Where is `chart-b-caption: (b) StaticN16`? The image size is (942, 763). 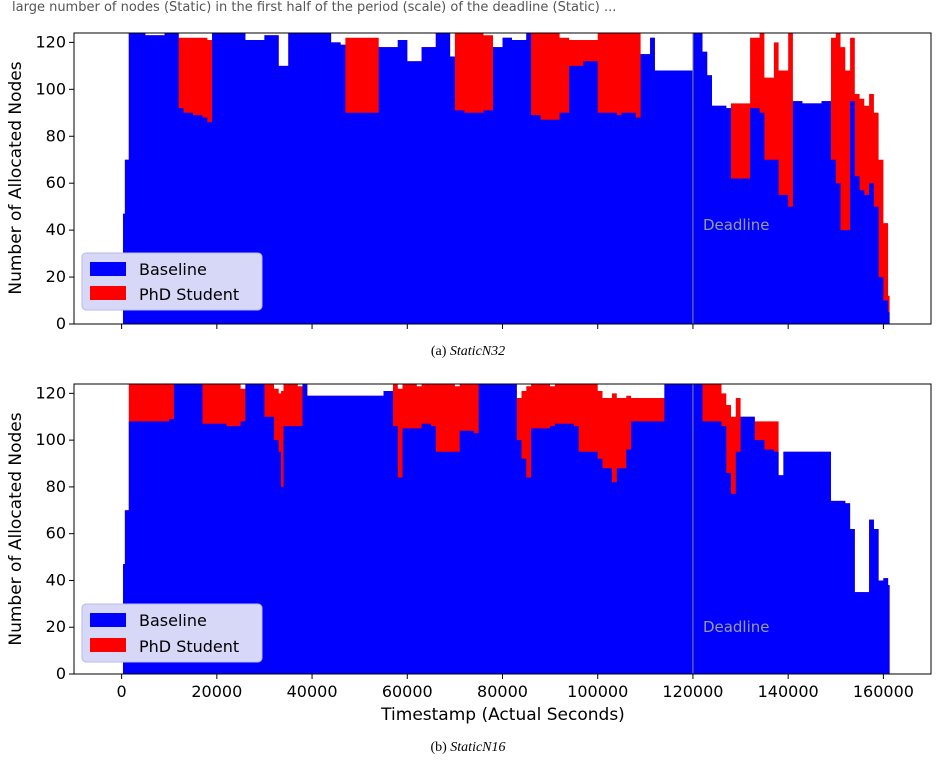 chart-b-caption: (b) StaticN16 is located at coordinates (467, 747).